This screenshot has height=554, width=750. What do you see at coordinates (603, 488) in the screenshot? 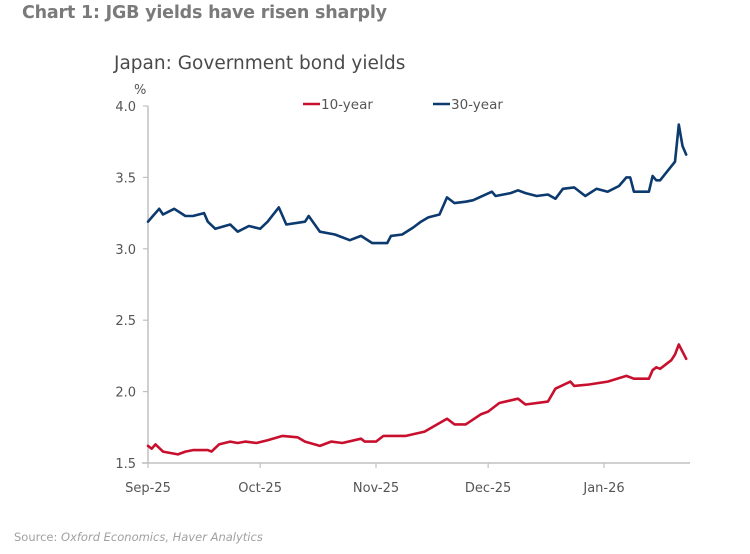
I see `x-tick-label: Jan-26` at bounding box center [603, 488].